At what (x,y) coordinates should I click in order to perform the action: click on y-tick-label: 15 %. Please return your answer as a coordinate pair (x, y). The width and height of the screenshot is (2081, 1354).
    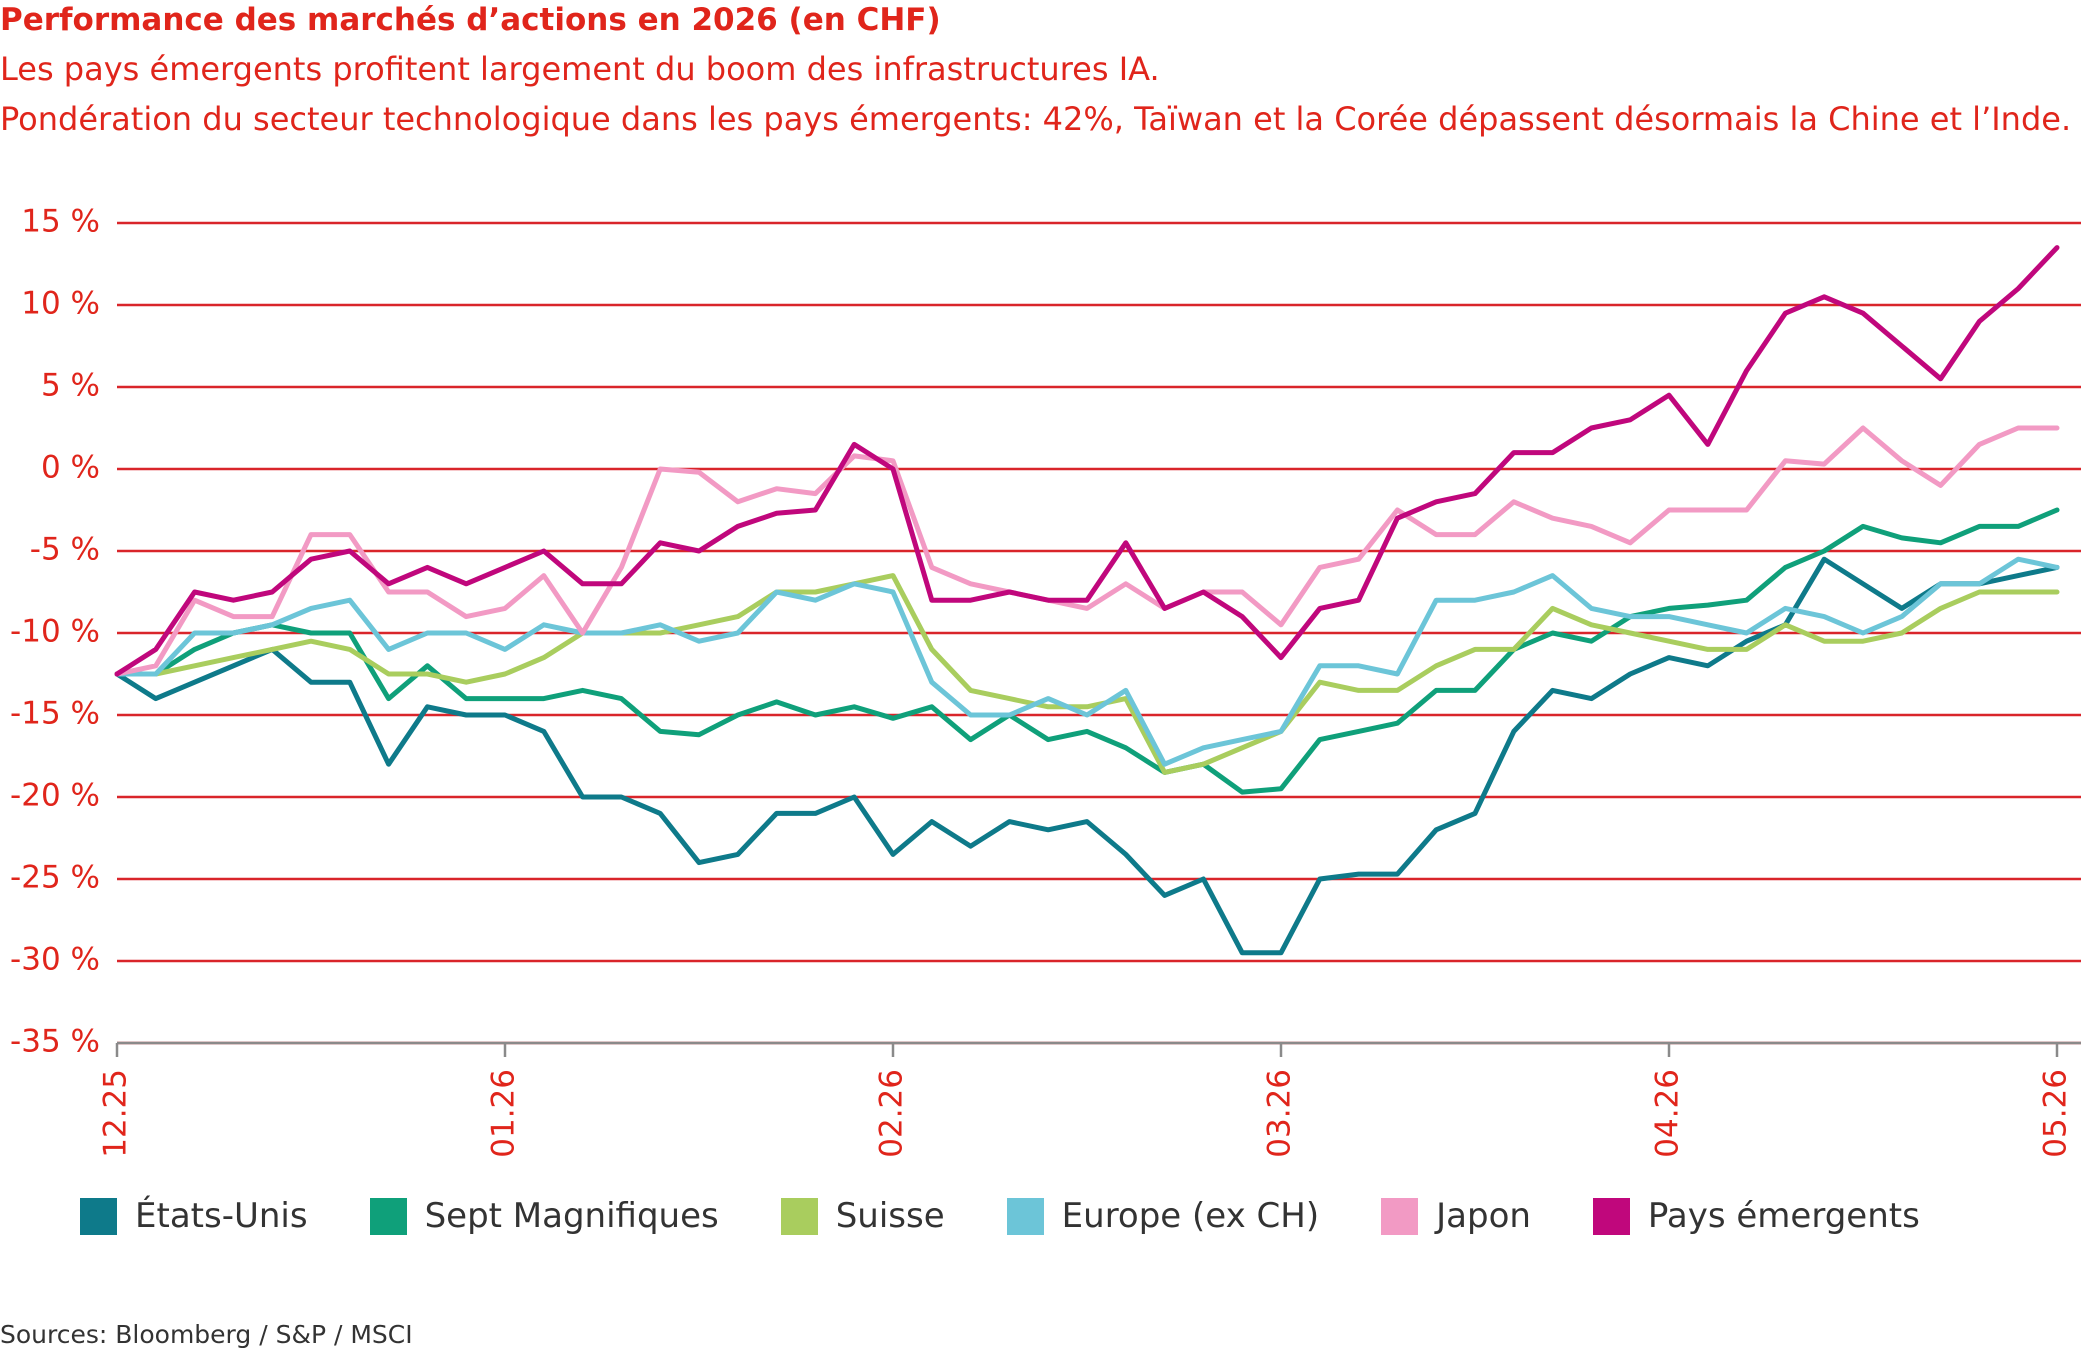
    Looking at the image, I should click on (60, 222).